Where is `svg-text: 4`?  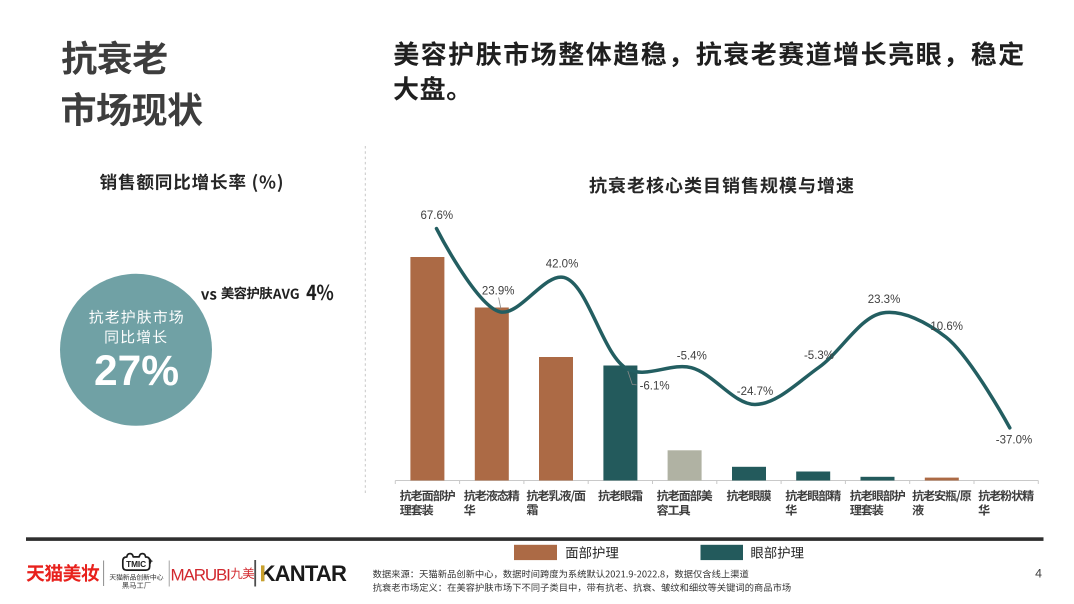 svg-text: 4 is located at coordinates (1038, 573).